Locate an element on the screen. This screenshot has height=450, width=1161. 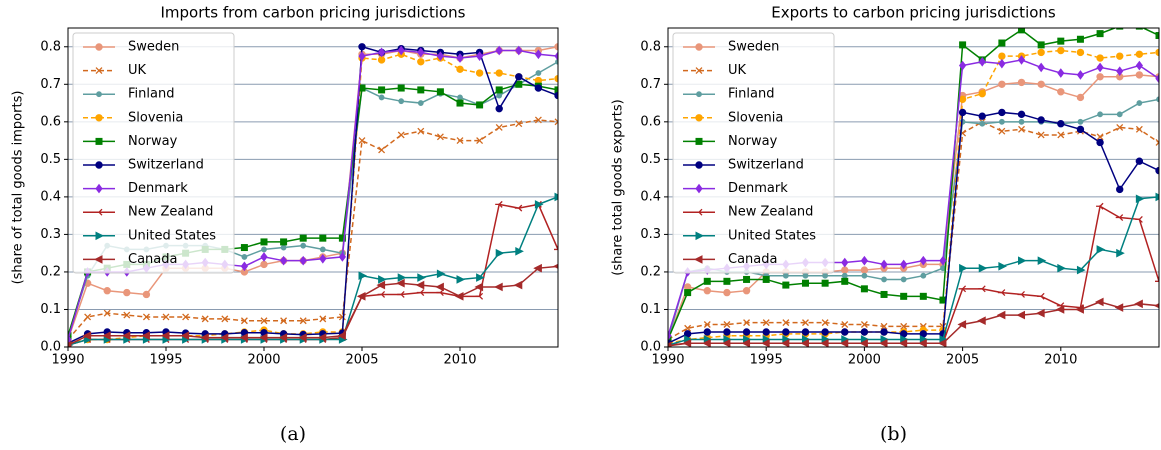
chart-title: Exports to carbon pricing jurisdictions is located at coordinates (913, 13).